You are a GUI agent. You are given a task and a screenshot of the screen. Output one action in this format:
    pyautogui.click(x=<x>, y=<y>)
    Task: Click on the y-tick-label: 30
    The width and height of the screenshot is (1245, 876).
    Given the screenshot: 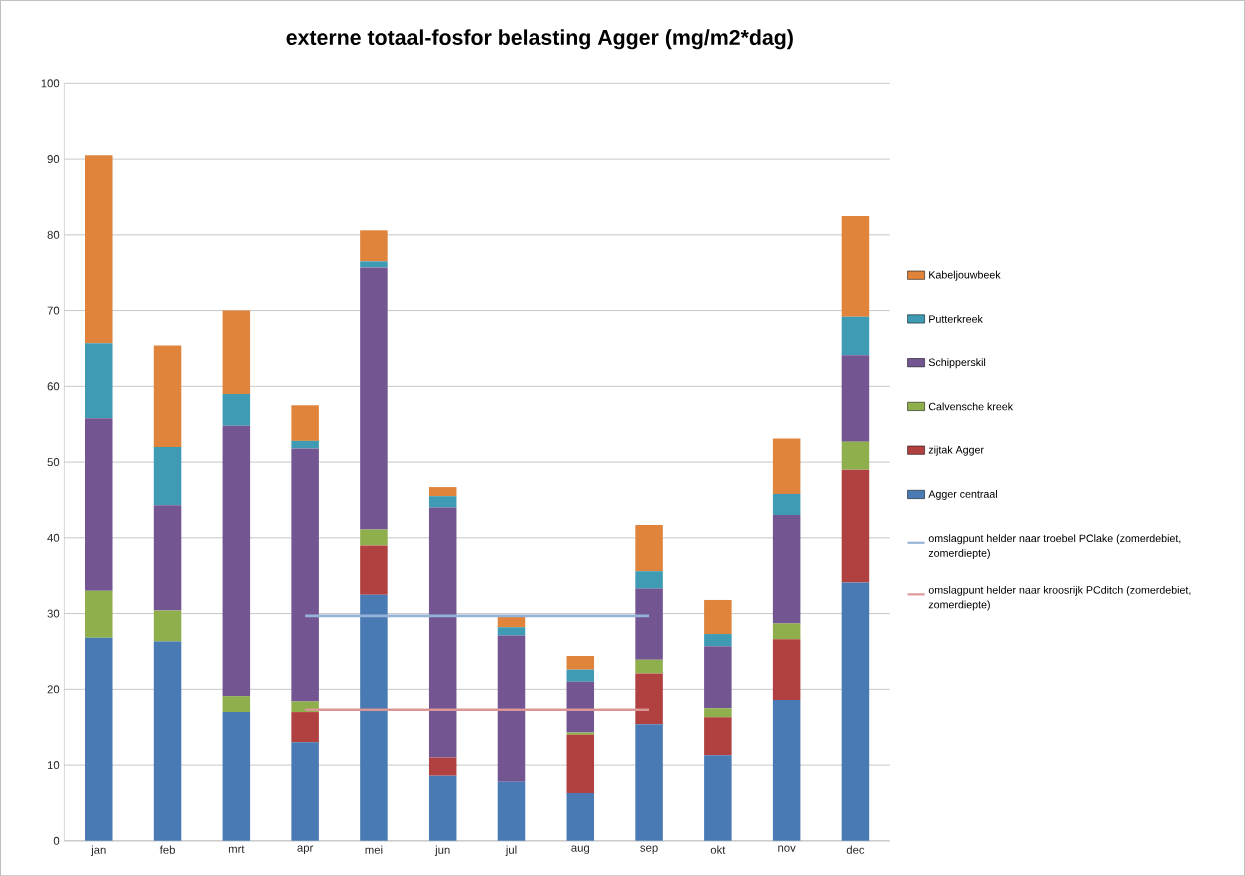 What is the action you would take?
    pyautogui.click(x=53, y=613)
    